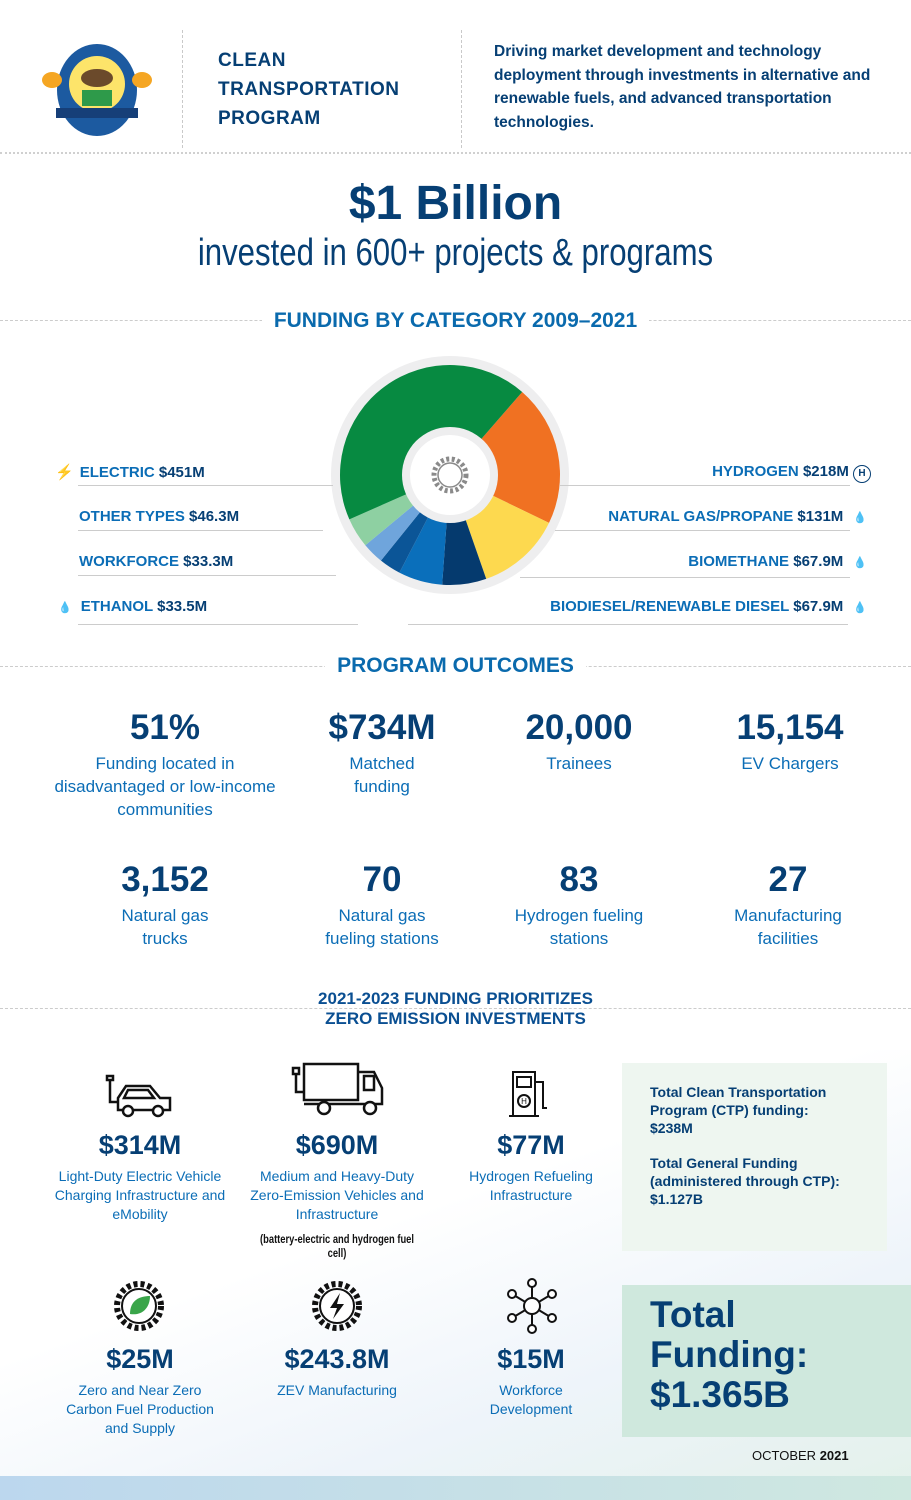 The image size is (911, 1500). Describe the element at coordinates (790, 727) in the screenshot. I see `outcome-value: 15,154` at that location.